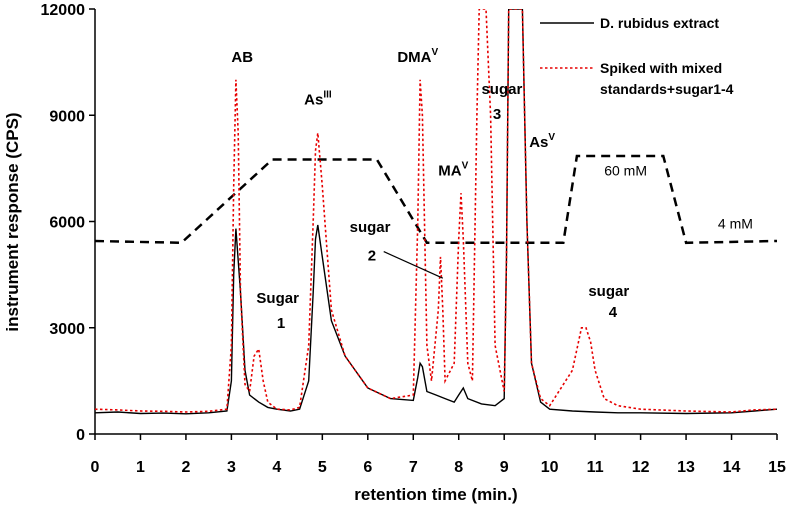  I want to click on annotation-sugar4a: sugar, so click(608, 291).